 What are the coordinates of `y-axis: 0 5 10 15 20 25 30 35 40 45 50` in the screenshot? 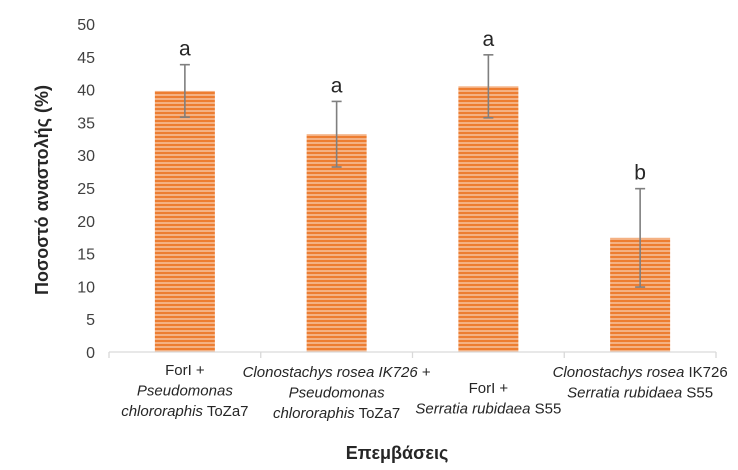 It's located at (86, 189).